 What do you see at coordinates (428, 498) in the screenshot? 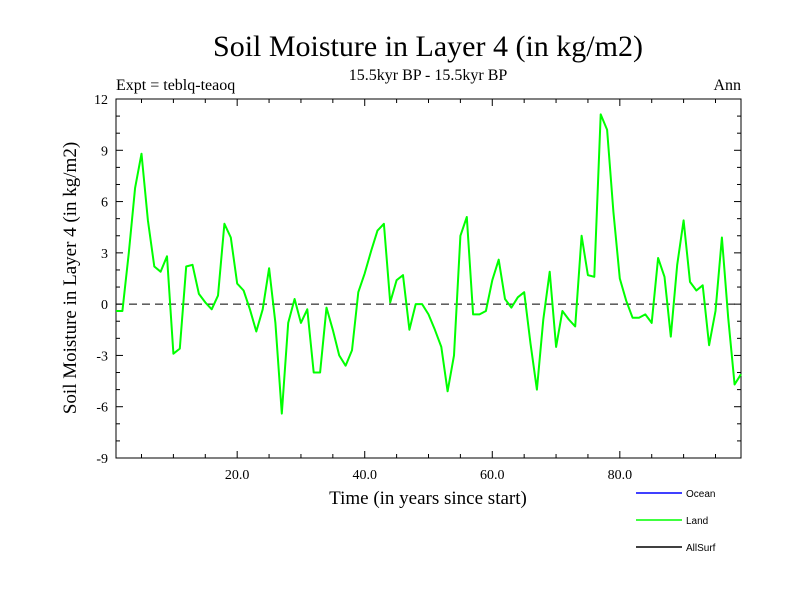
I see `x-axis-label: Time (in years since start)` at bounding box center [428, 498].